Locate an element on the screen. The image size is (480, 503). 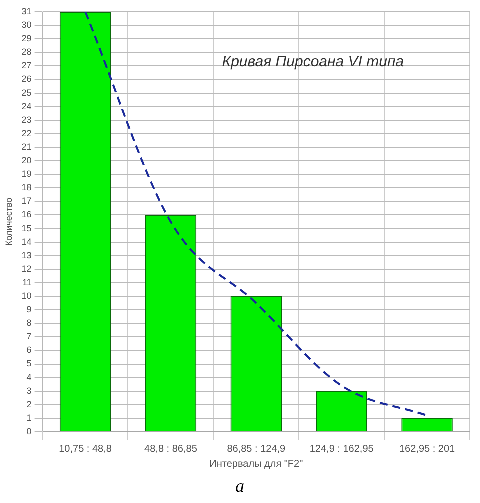
x-tick-label: 10,75 : 48,8 is located at coordinates (85, 449).